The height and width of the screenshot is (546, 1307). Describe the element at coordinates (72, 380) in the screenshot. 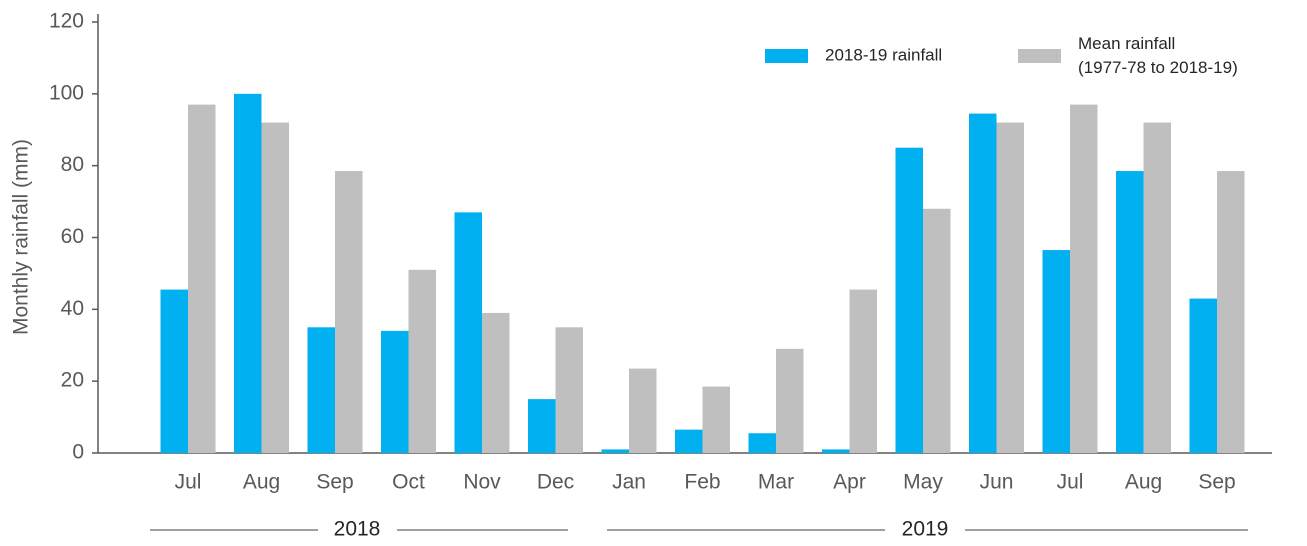

I see `y-tick-label: 20` at that location.